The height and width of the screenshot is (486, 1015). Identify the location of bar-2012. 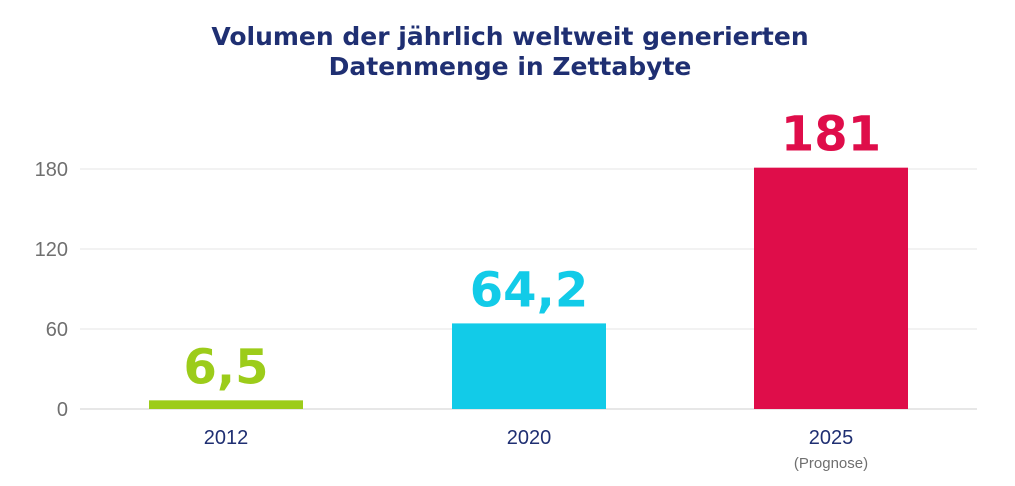
(226, 404).